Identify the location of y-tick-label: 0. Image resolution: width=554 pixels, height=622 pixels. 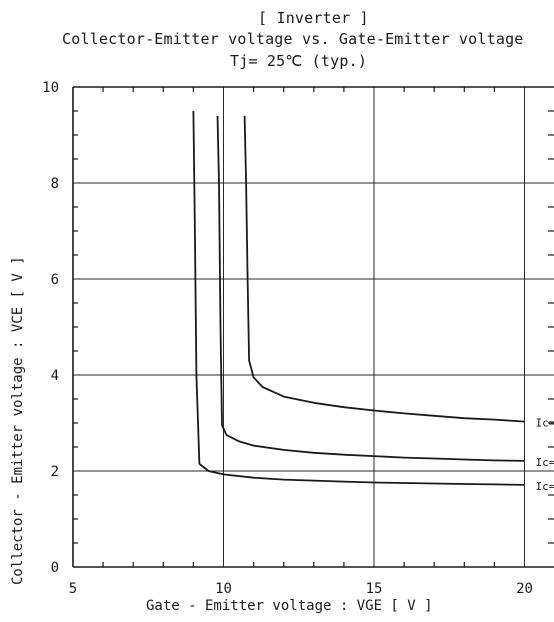
(55, 568).